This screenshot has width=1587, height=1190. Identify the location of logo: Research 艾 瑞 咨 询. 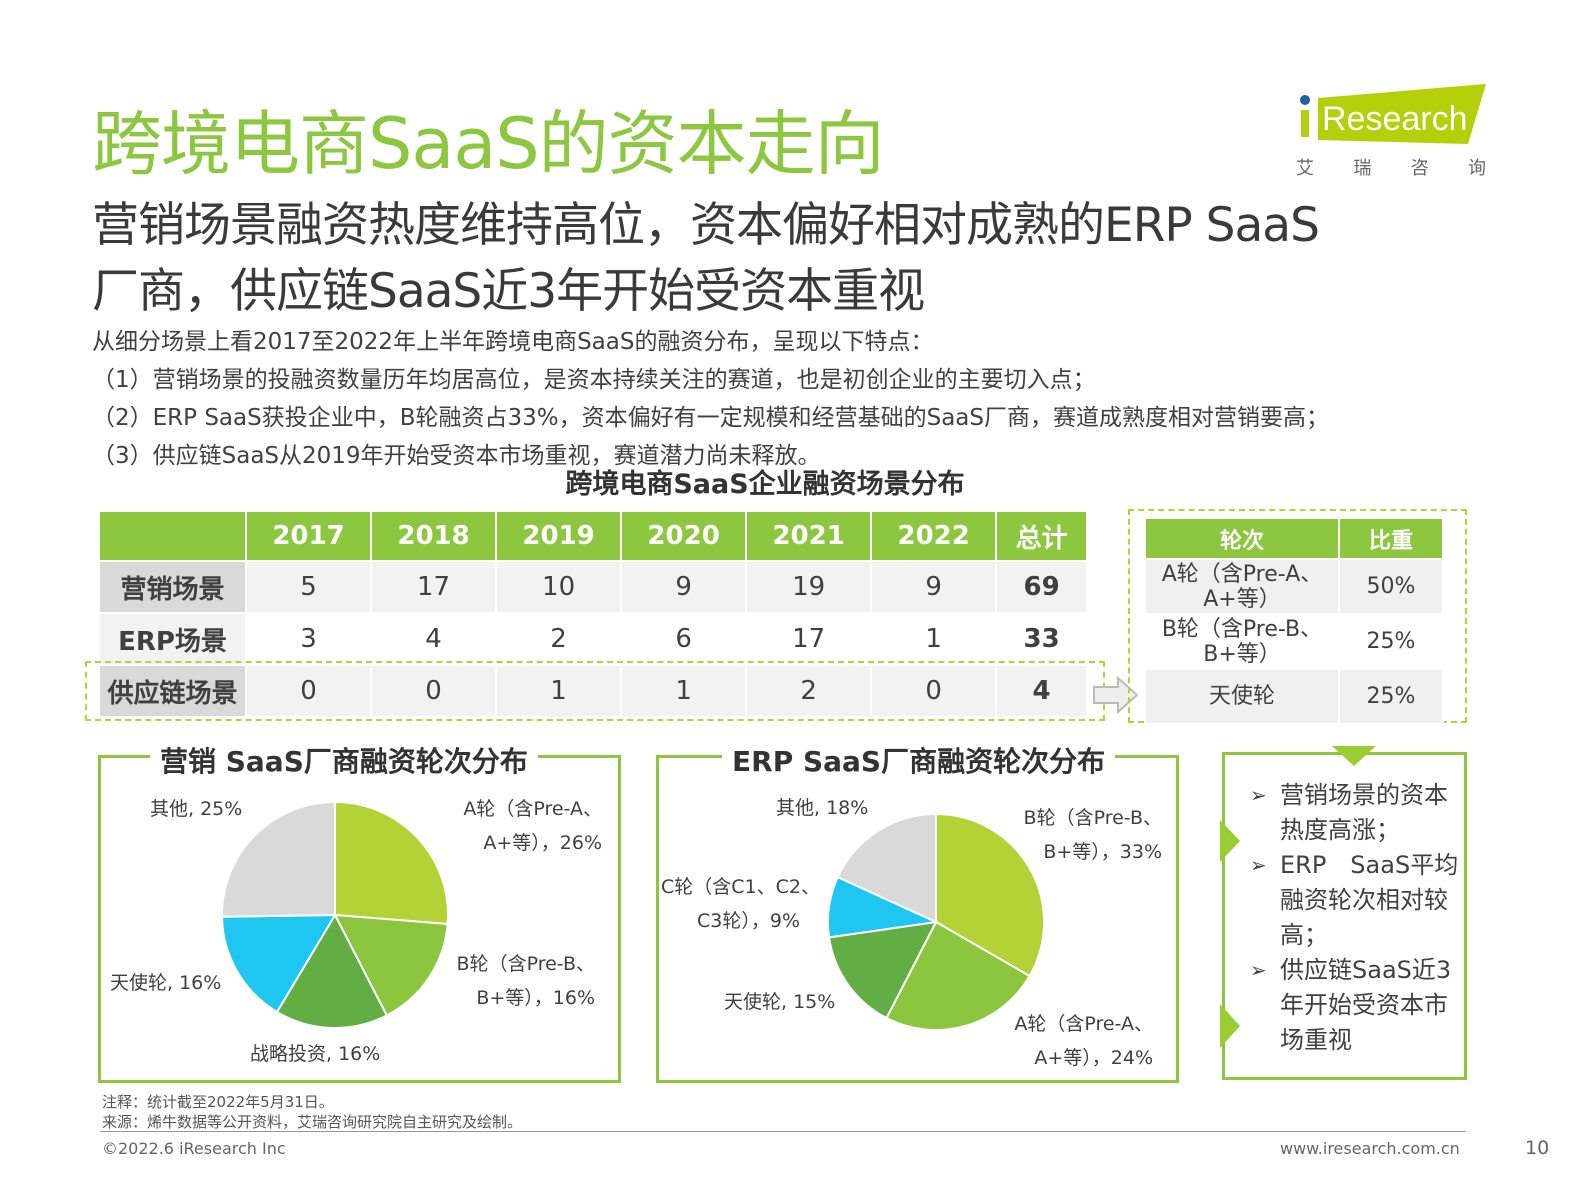
(1393, 131).